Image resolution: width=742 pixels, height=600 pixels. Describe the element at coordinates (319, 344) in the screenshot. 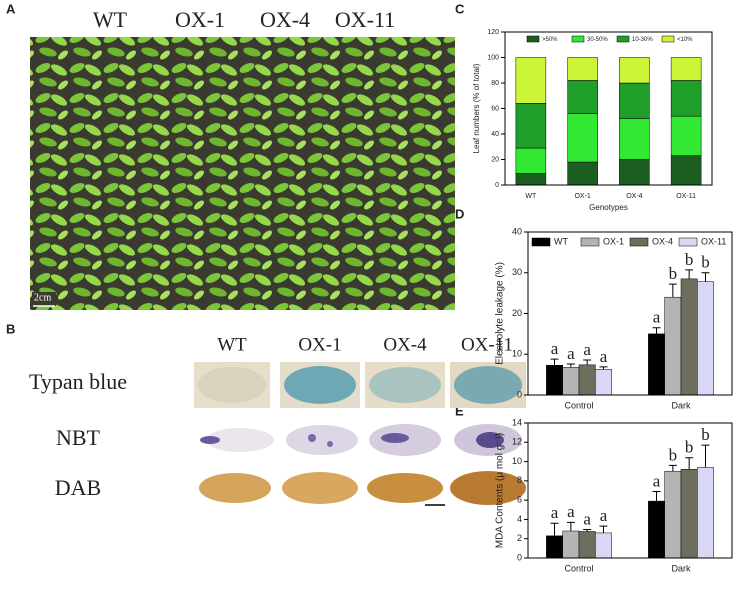

I see `column-label: OX-1` at that location.